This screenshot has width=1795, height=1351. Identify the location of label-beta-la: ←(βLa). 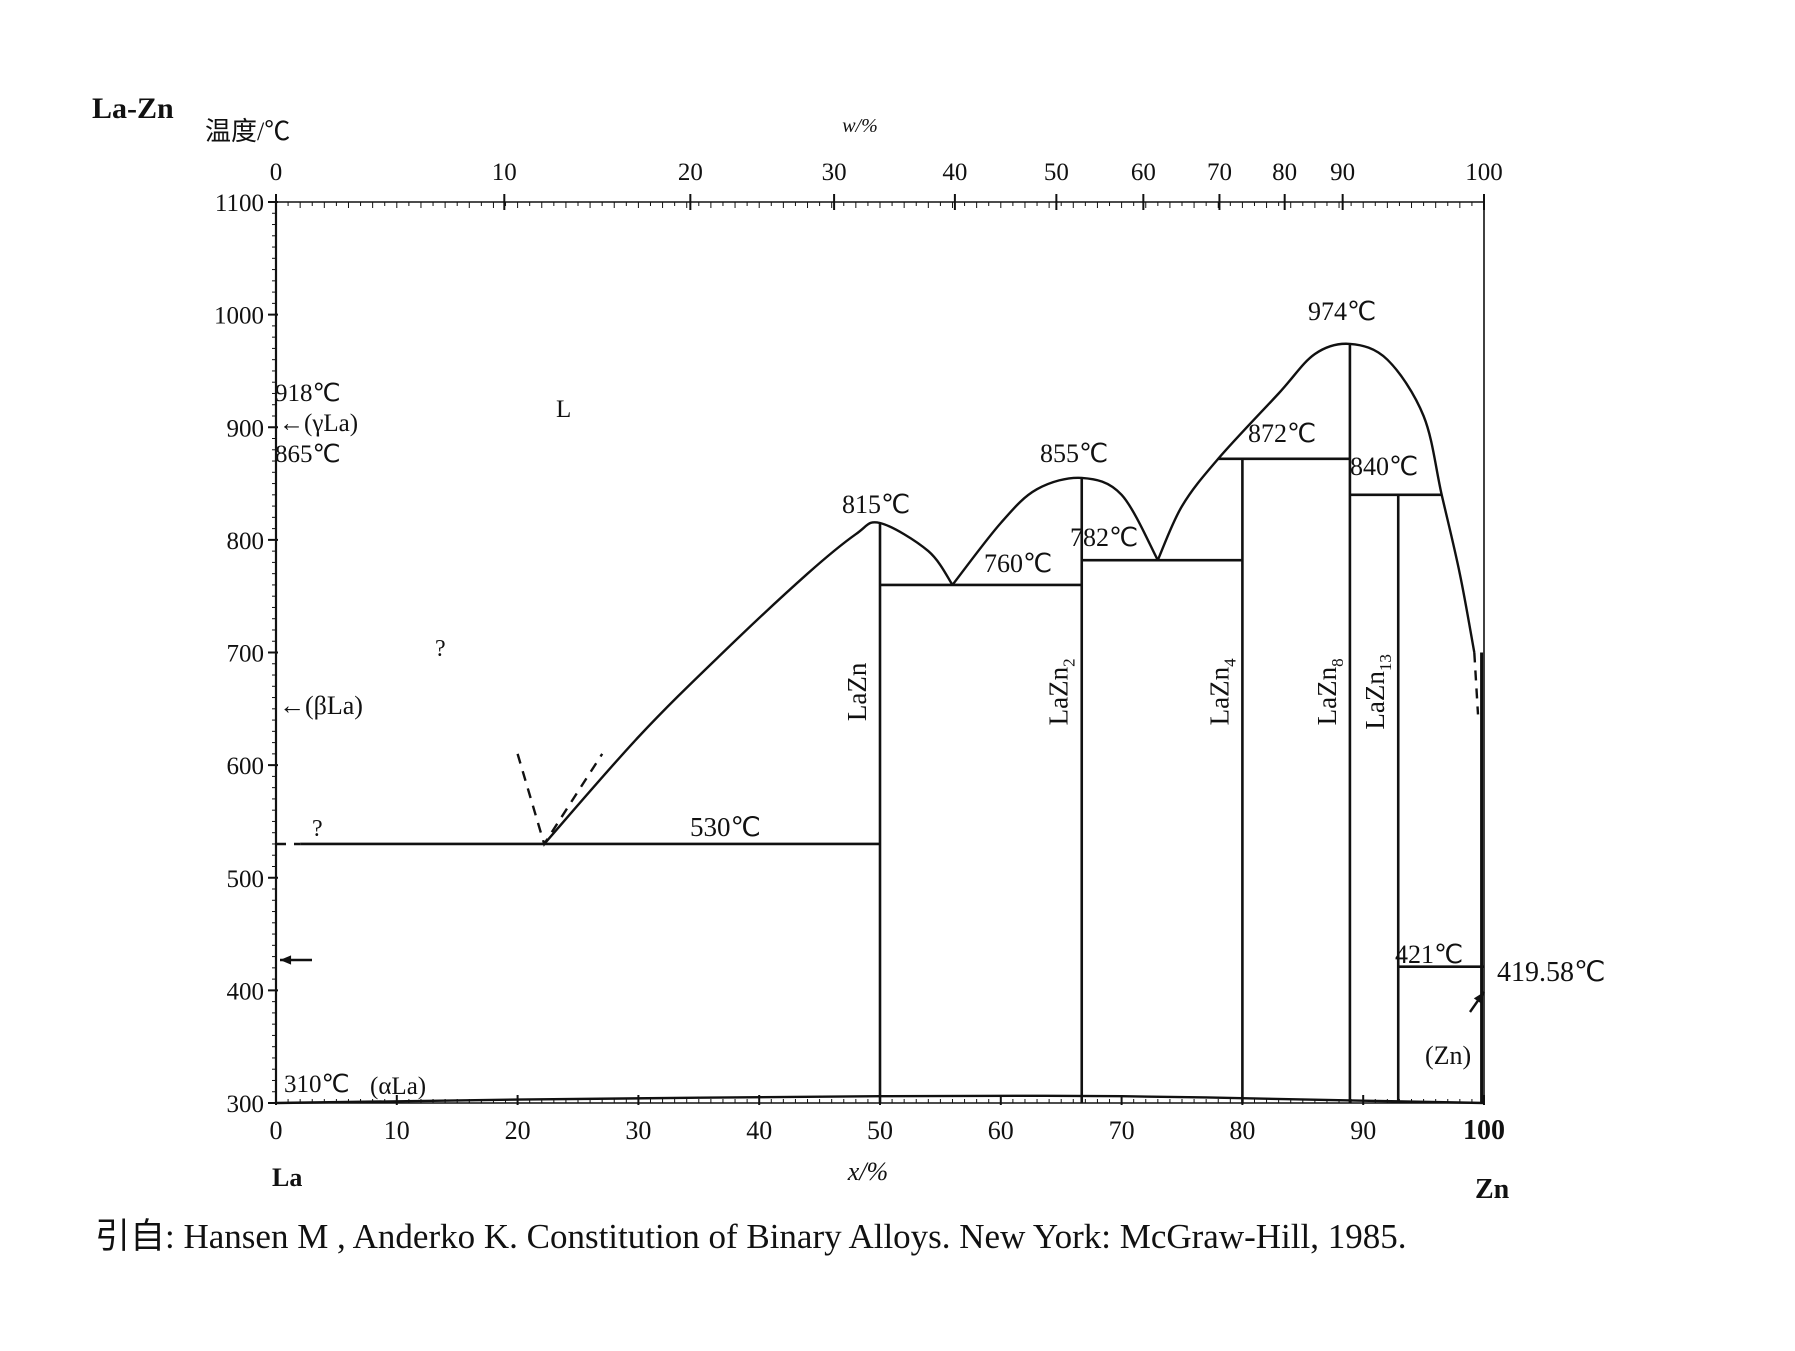
(321, 705).